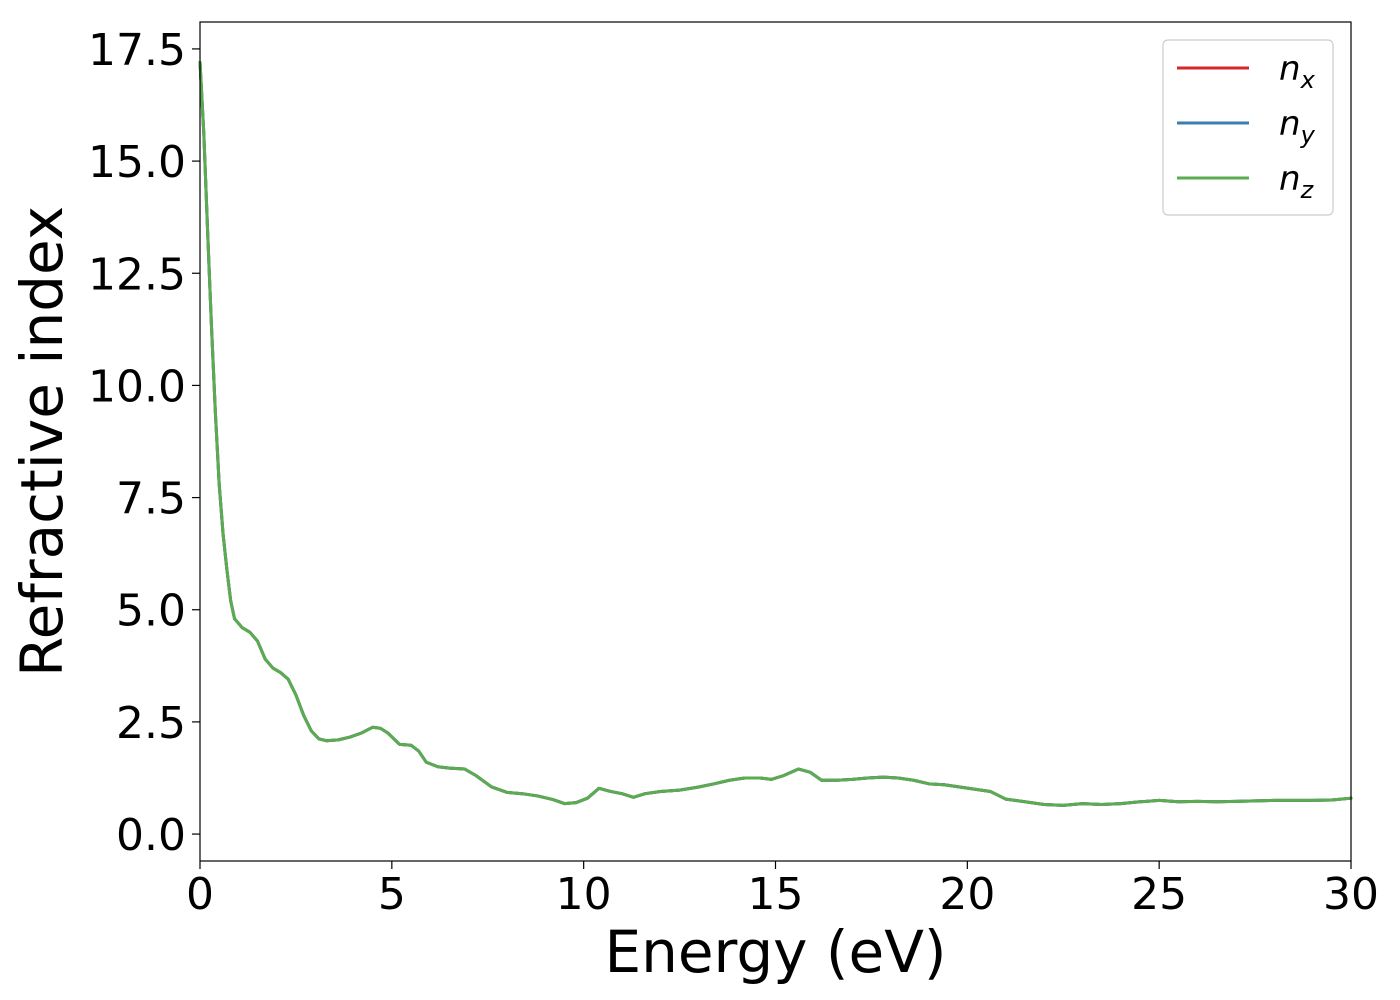 This screenshot has height=1000, width=1400. I want to click on y-tick-label: 2.5, so click(151, 723).